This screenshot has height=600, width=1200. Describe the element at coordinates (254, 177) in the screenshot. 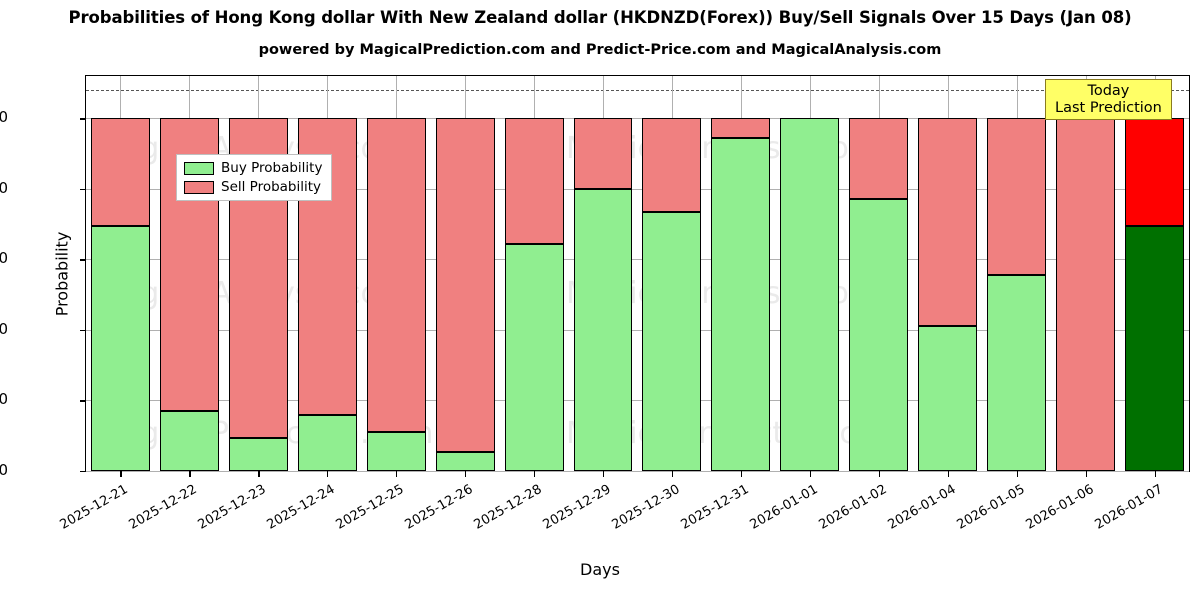

I see `chart-legend: Buy Probability Sell Probability` at that location.